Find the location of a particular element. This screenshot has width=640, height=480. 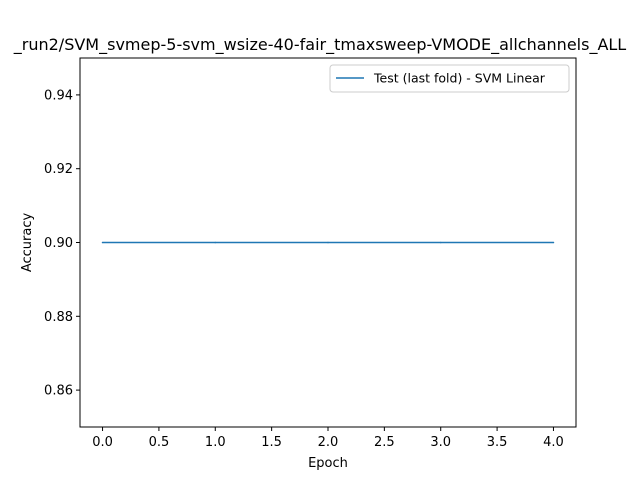

x-tick-label: 3.0 is located at coordinates (440, 442).